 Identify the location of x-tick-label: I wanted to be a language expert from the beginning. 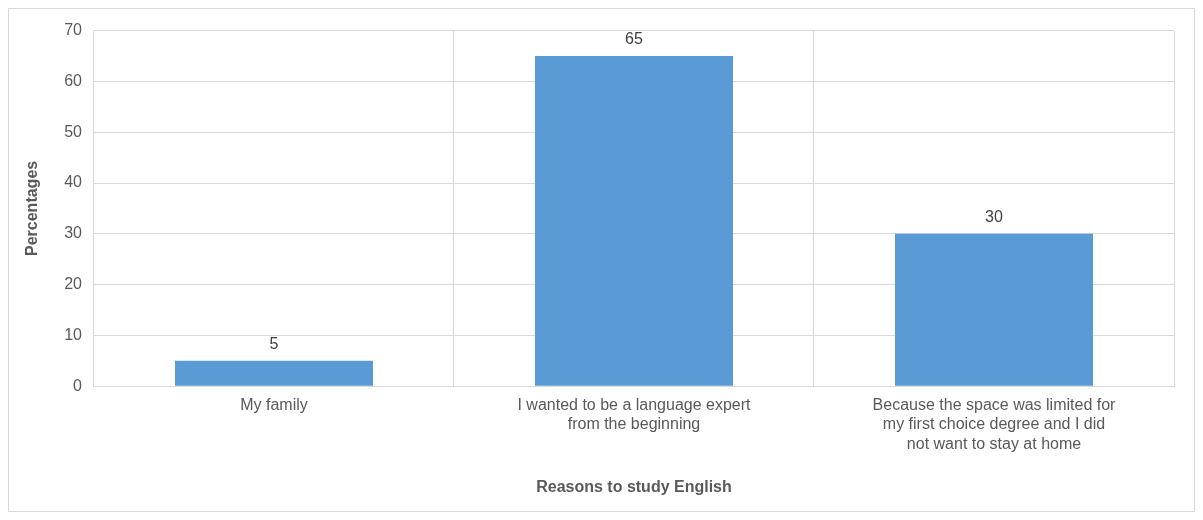
(634, 414).